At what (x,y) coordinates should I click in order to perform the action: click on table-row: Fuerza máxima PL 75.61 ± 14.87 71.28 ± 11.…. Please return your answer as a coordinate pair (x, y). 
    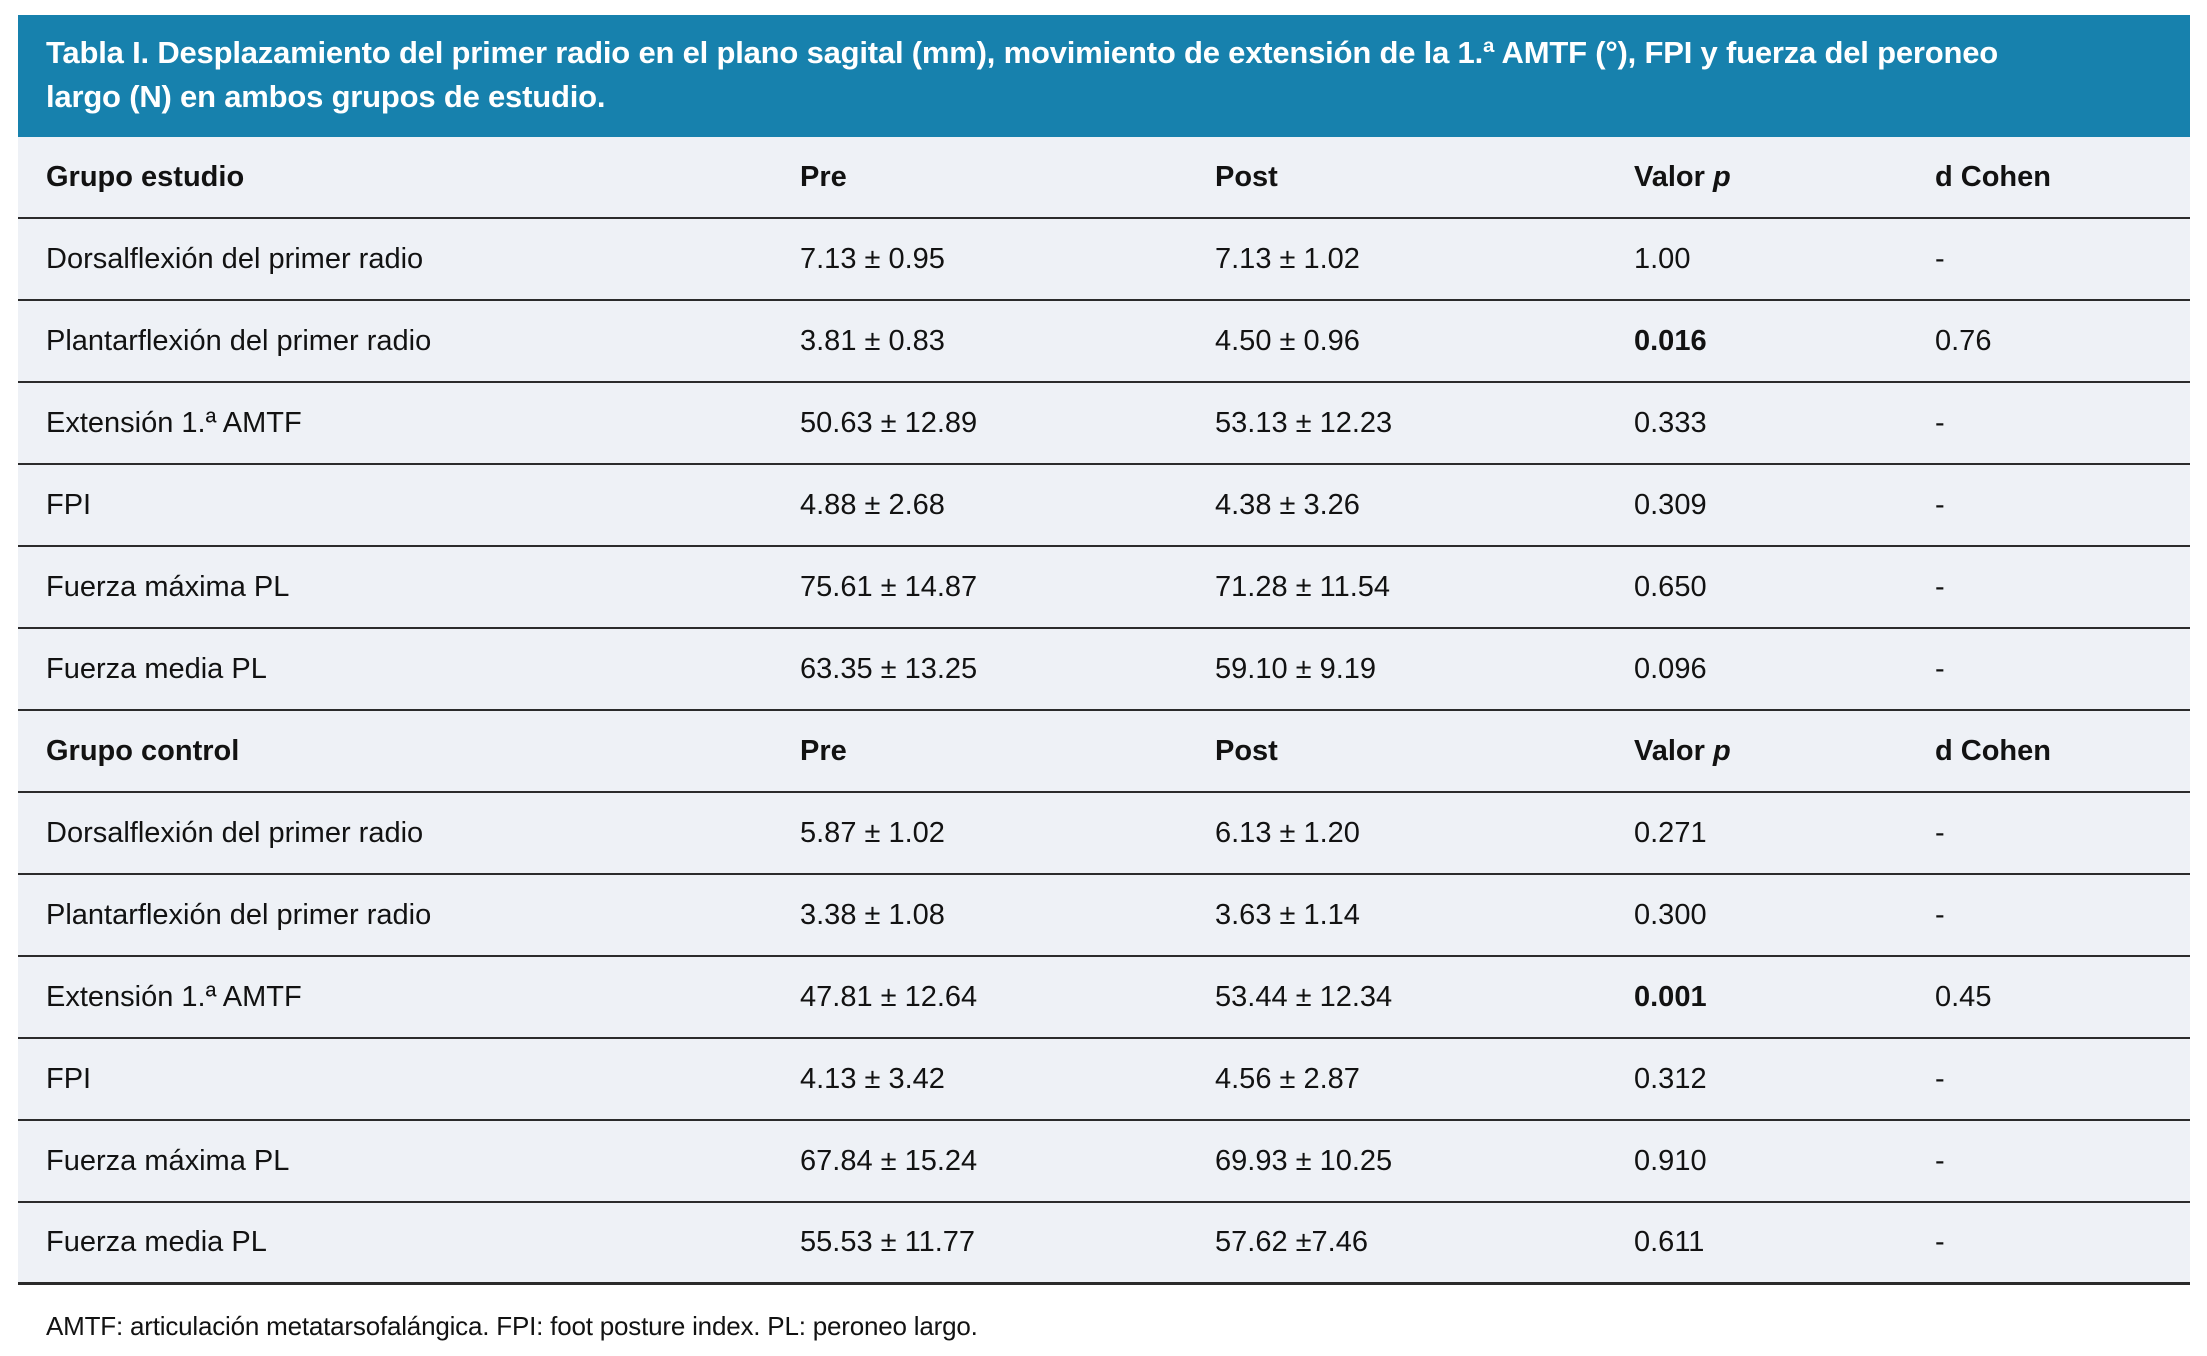
    Looking at the image, I should click on (1104, 588).